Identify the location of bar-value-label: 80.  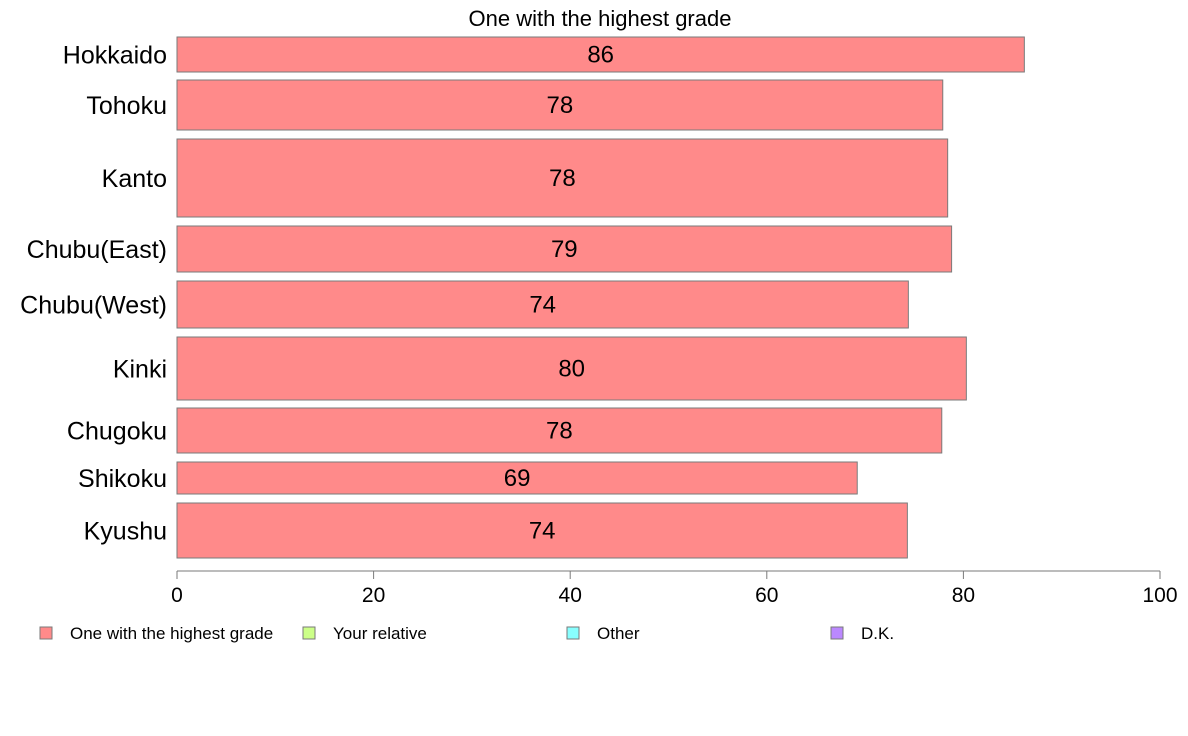
(571, 369).